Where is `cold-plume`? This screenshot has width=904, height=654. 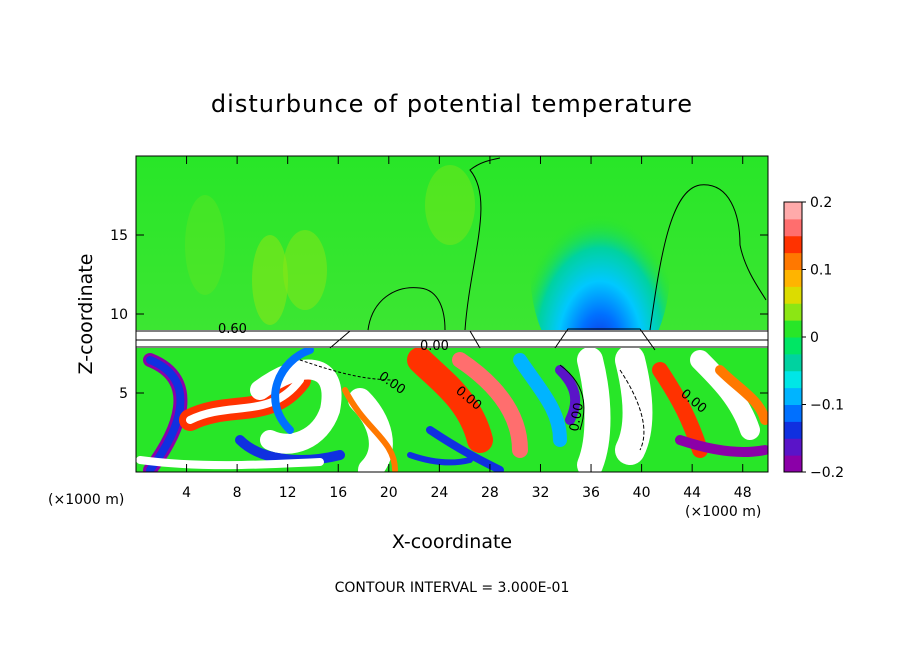
cold-plume is located at coordinates (600, 270).